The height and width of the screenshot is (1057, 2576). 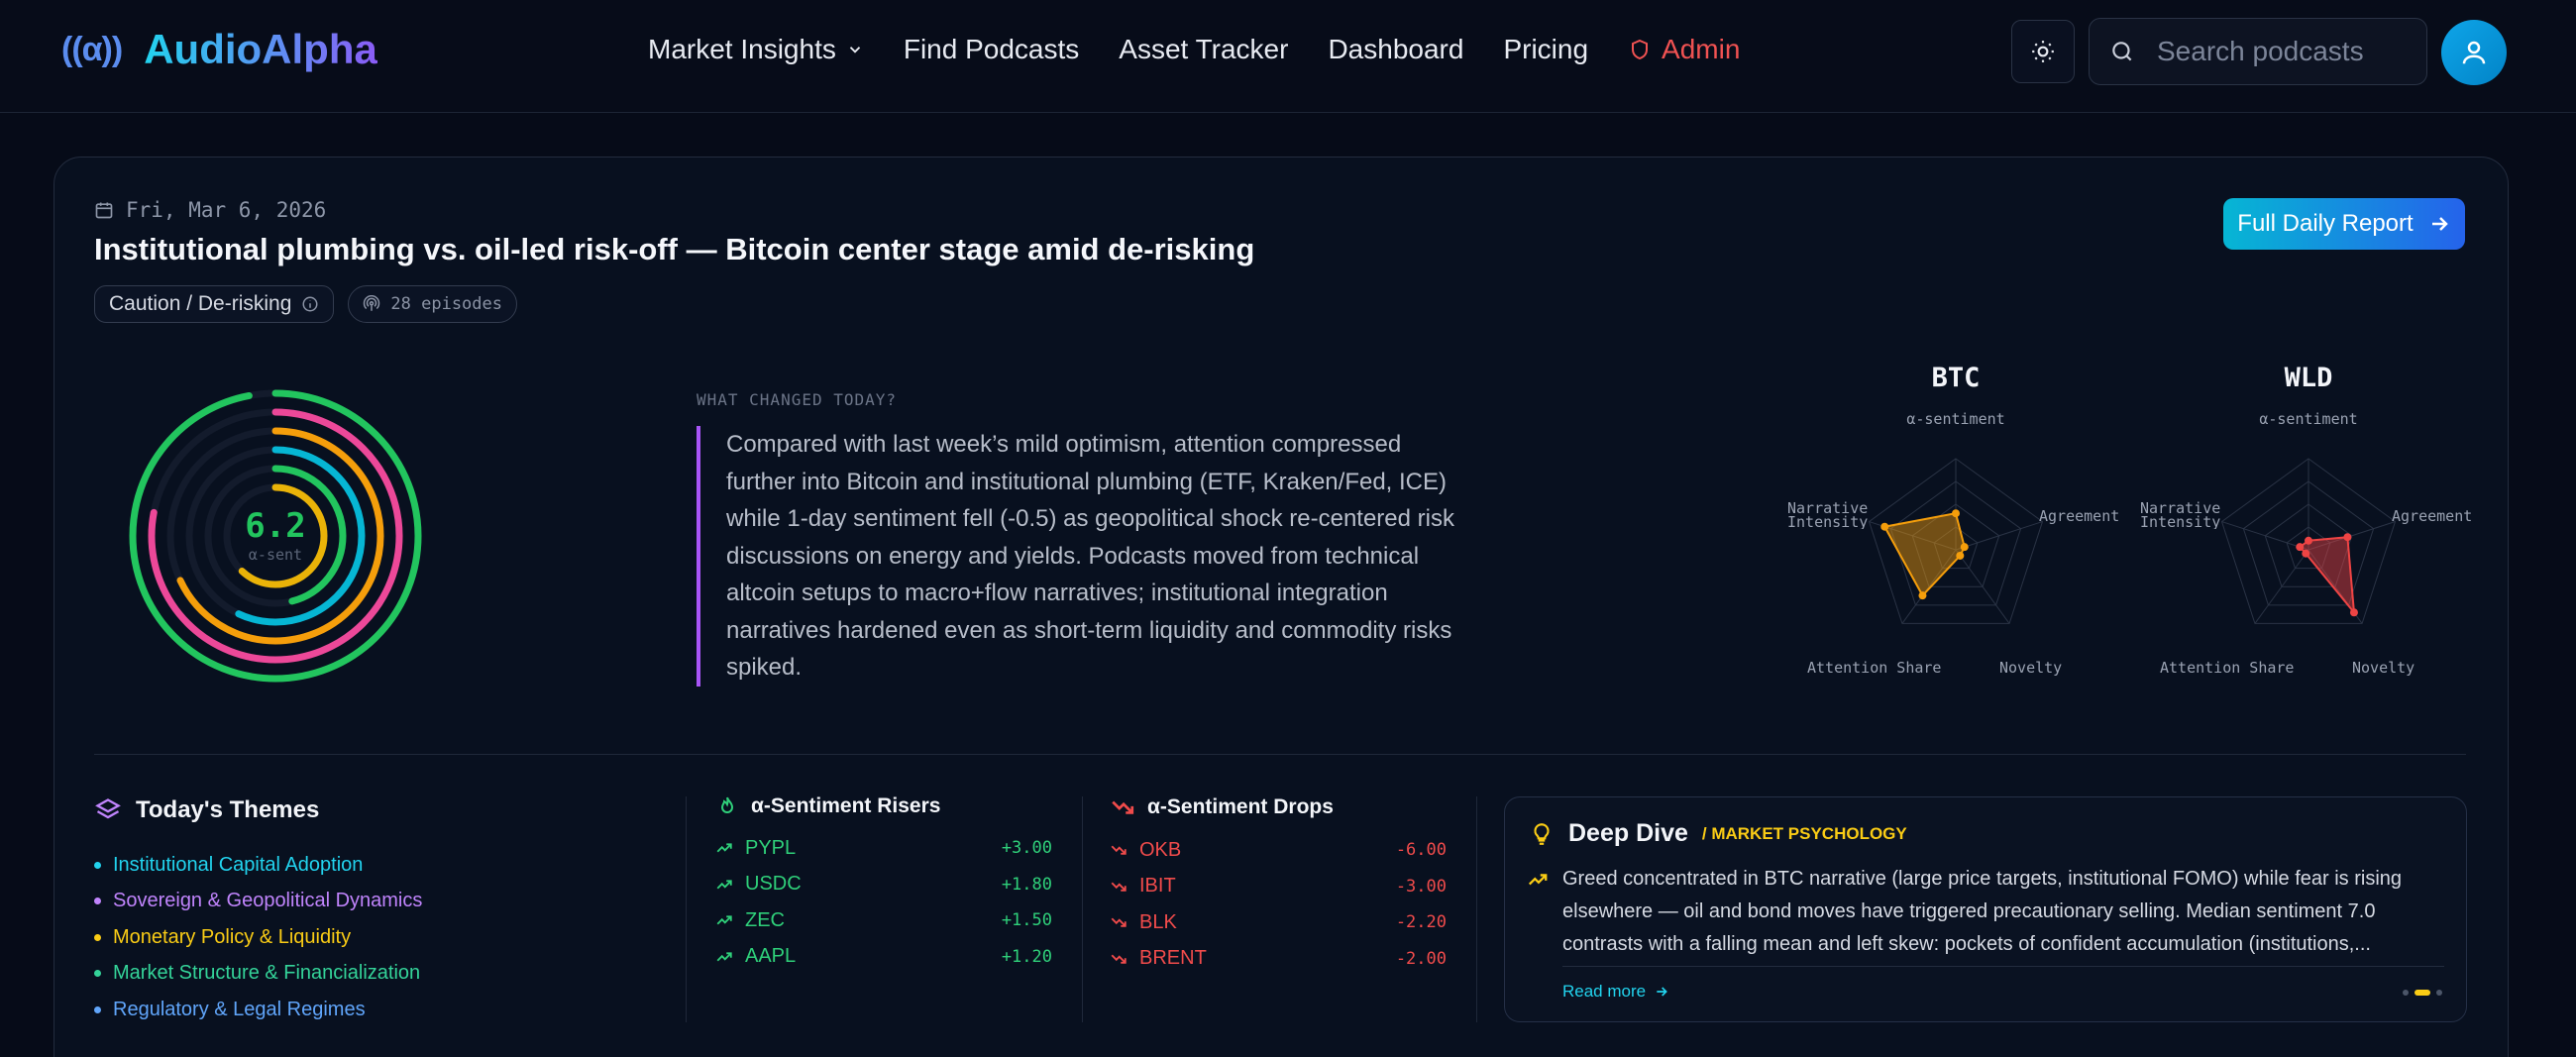 What do you see at coordinates (310, 304) in the screenshot?
I see `info-icon` at bounding box center [310, 304].